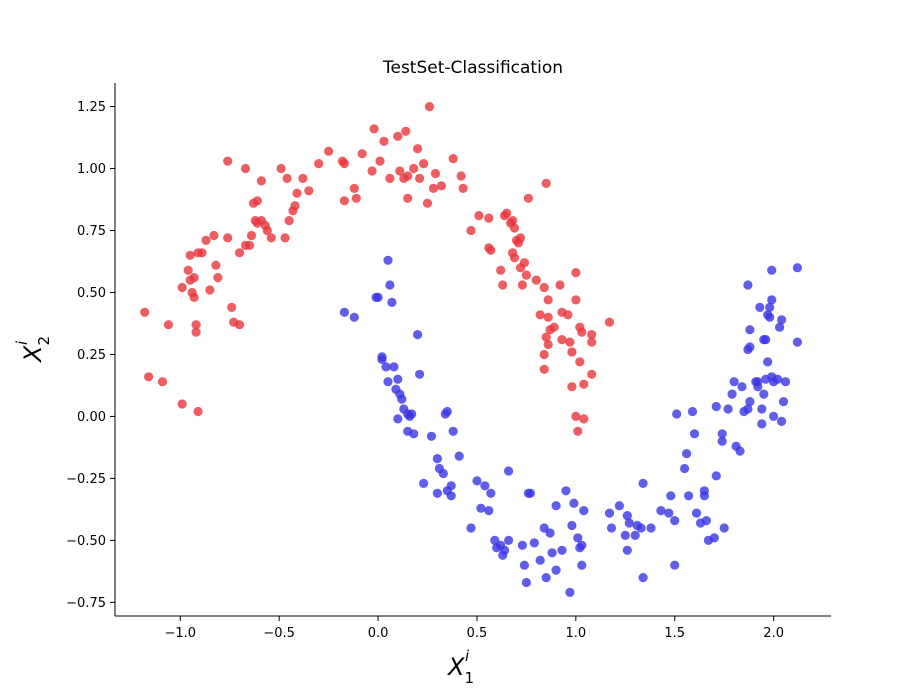 The height and width of the screenshot is (692, 923). I want to click on chart-title: TestSet-Classification, so click(472, 68).